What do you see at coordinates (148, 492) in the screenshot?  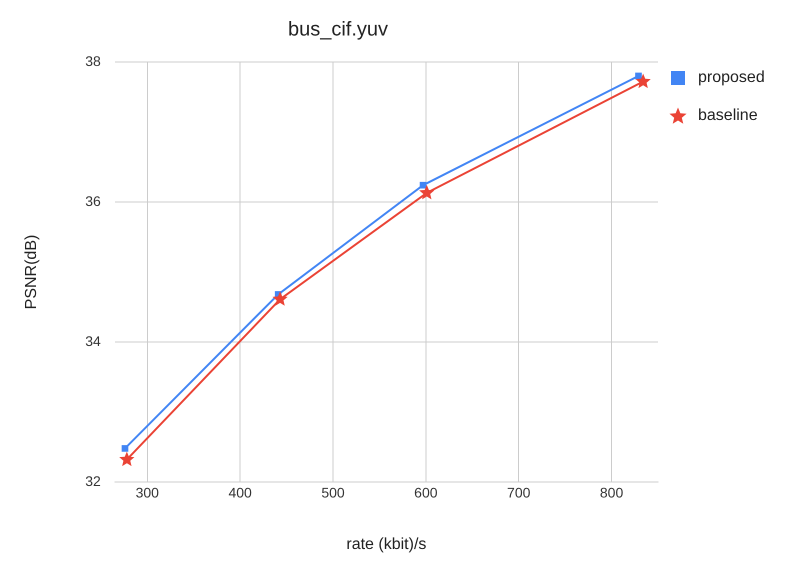 I see `x-tick-label: 300` at bounding box center [148, 492].